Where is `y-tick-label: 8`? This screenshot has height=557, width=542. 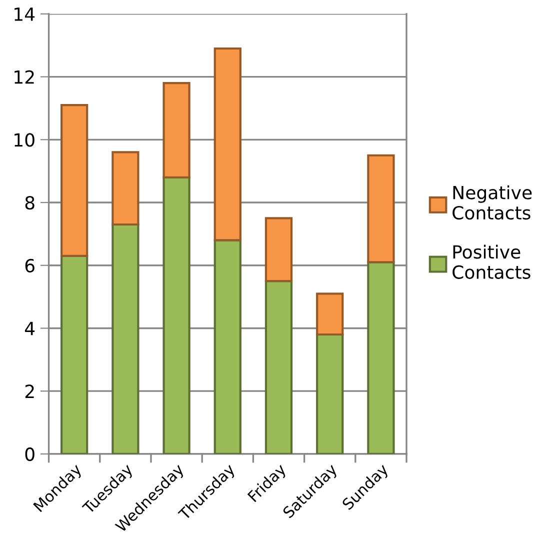
y-tick-label: 8 is located at coordinates (29, 203).